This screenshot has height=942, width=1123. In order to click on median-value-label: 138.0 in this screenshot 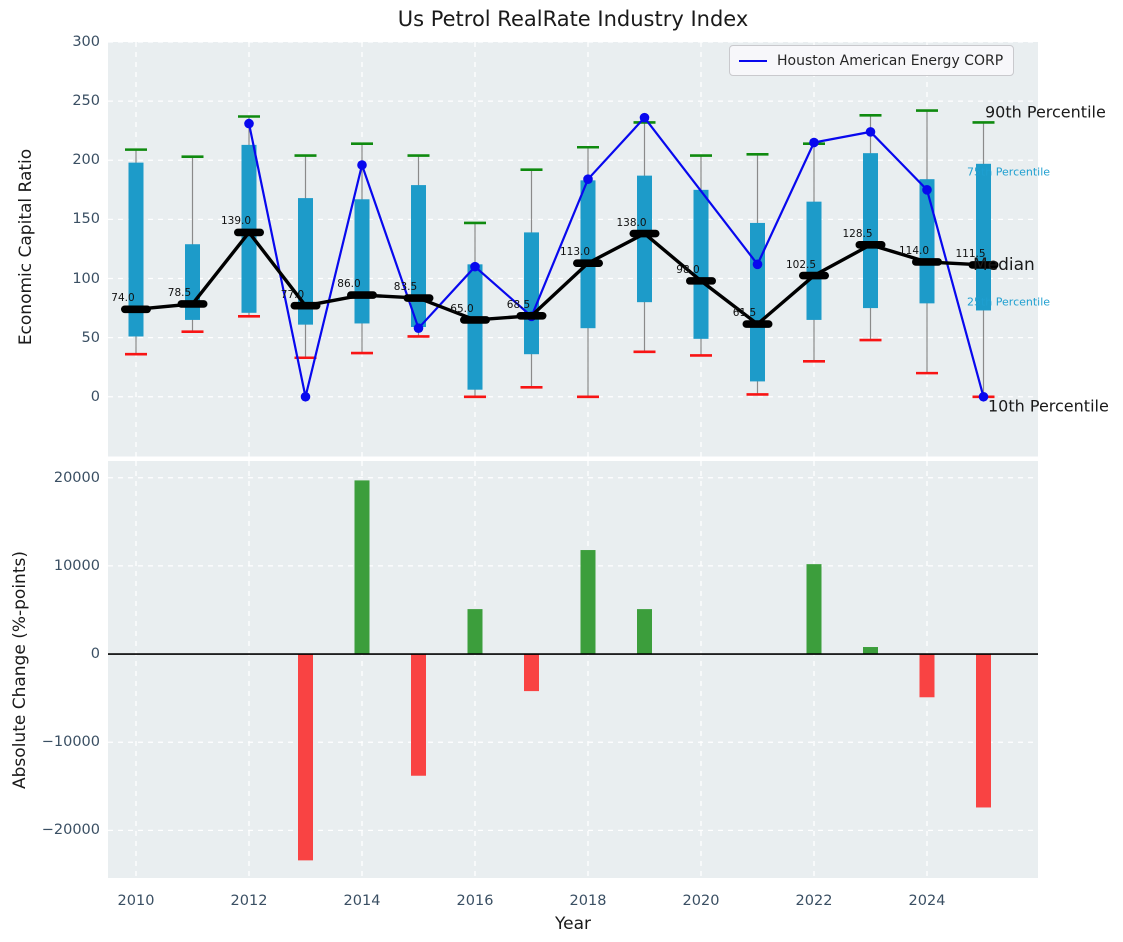, I will do `click(631, 222)`.